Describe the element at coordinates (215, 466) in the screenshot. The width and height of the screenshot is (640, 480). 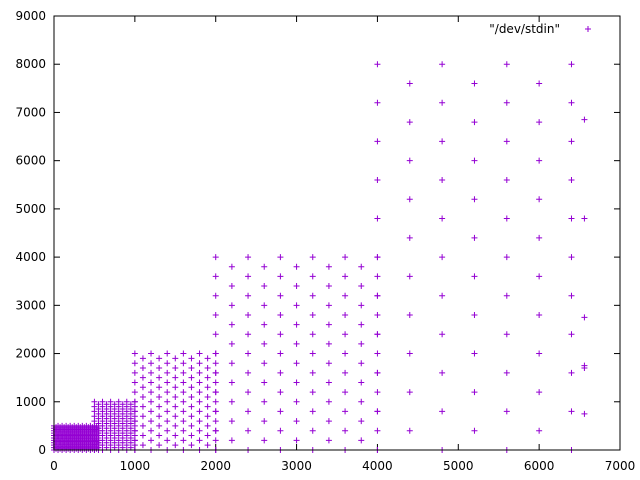
I see `x-tick-label: 2000` at that location.